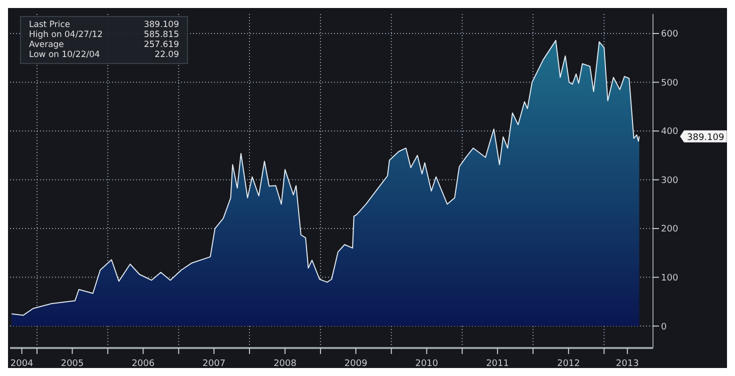 The width and height of the screenshot is (735, 376). What do you see at coordinates (664, 327) in the screenshot?
I see `y-tick-label: 0` at bounding box center [664, 327].